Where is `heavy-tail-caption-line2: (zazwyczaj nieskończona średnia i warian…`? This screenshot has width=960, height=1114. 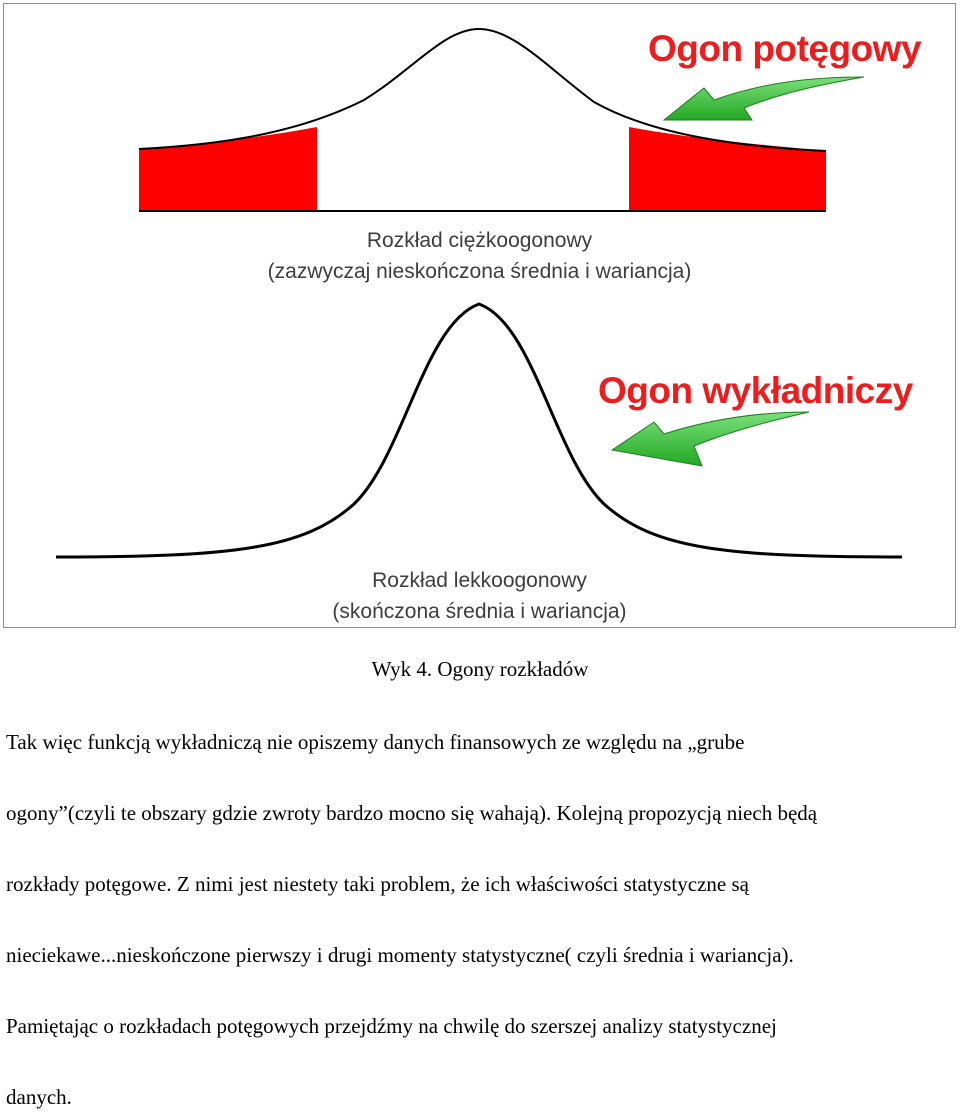
heavy-tail-caption-line2: (zazwyczaj nieskończona średnia i warian… is located at coordinates (479, 271).